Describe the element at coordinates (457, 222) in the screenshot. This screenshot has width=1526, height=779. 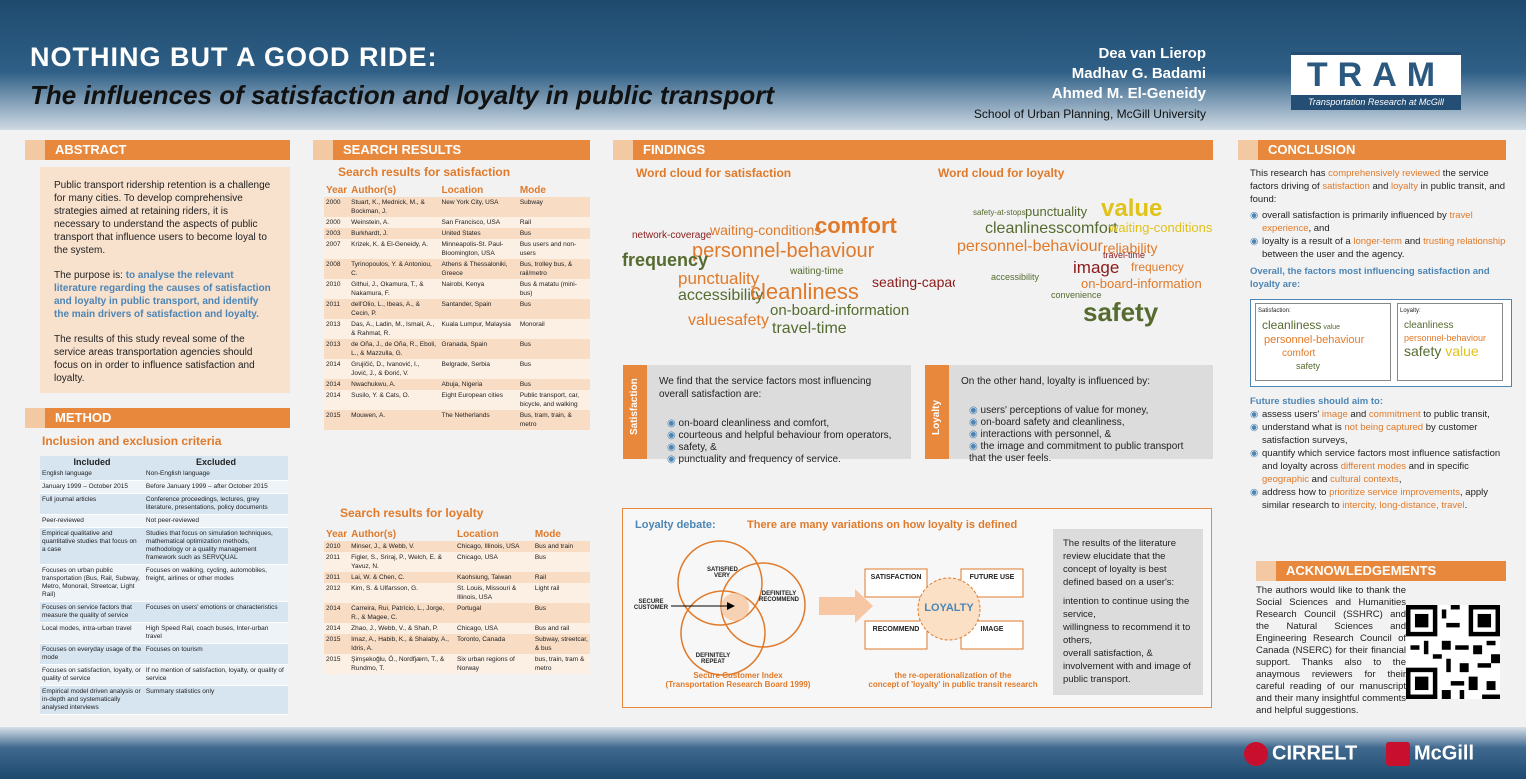
I see `table-row: 2000 Weinstein, A. San Francisco, USA Rail` at that location.